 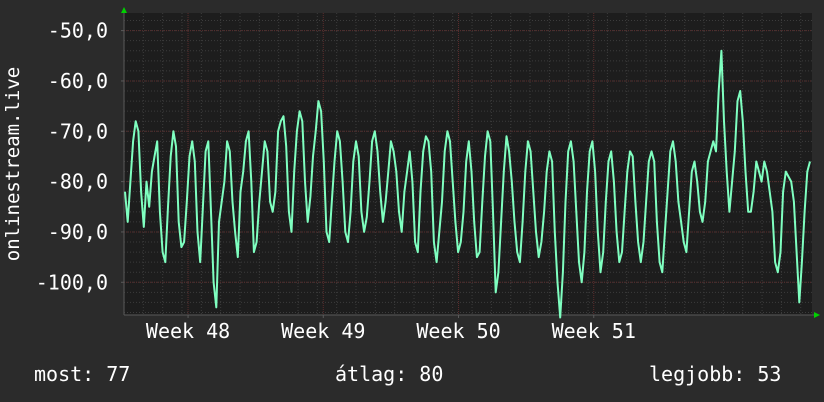 I want to click on x-tick-label: Week 50, so click(x=458, y=331).